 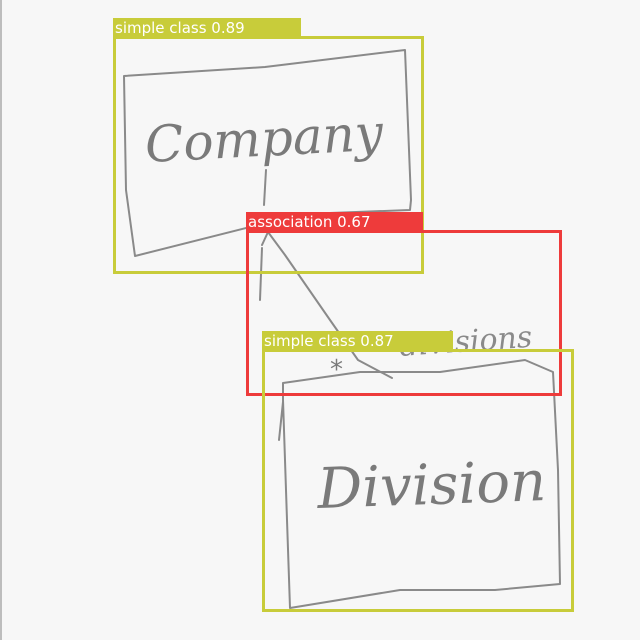 I want to click on company-class-outline, so click(x=267, y=153).